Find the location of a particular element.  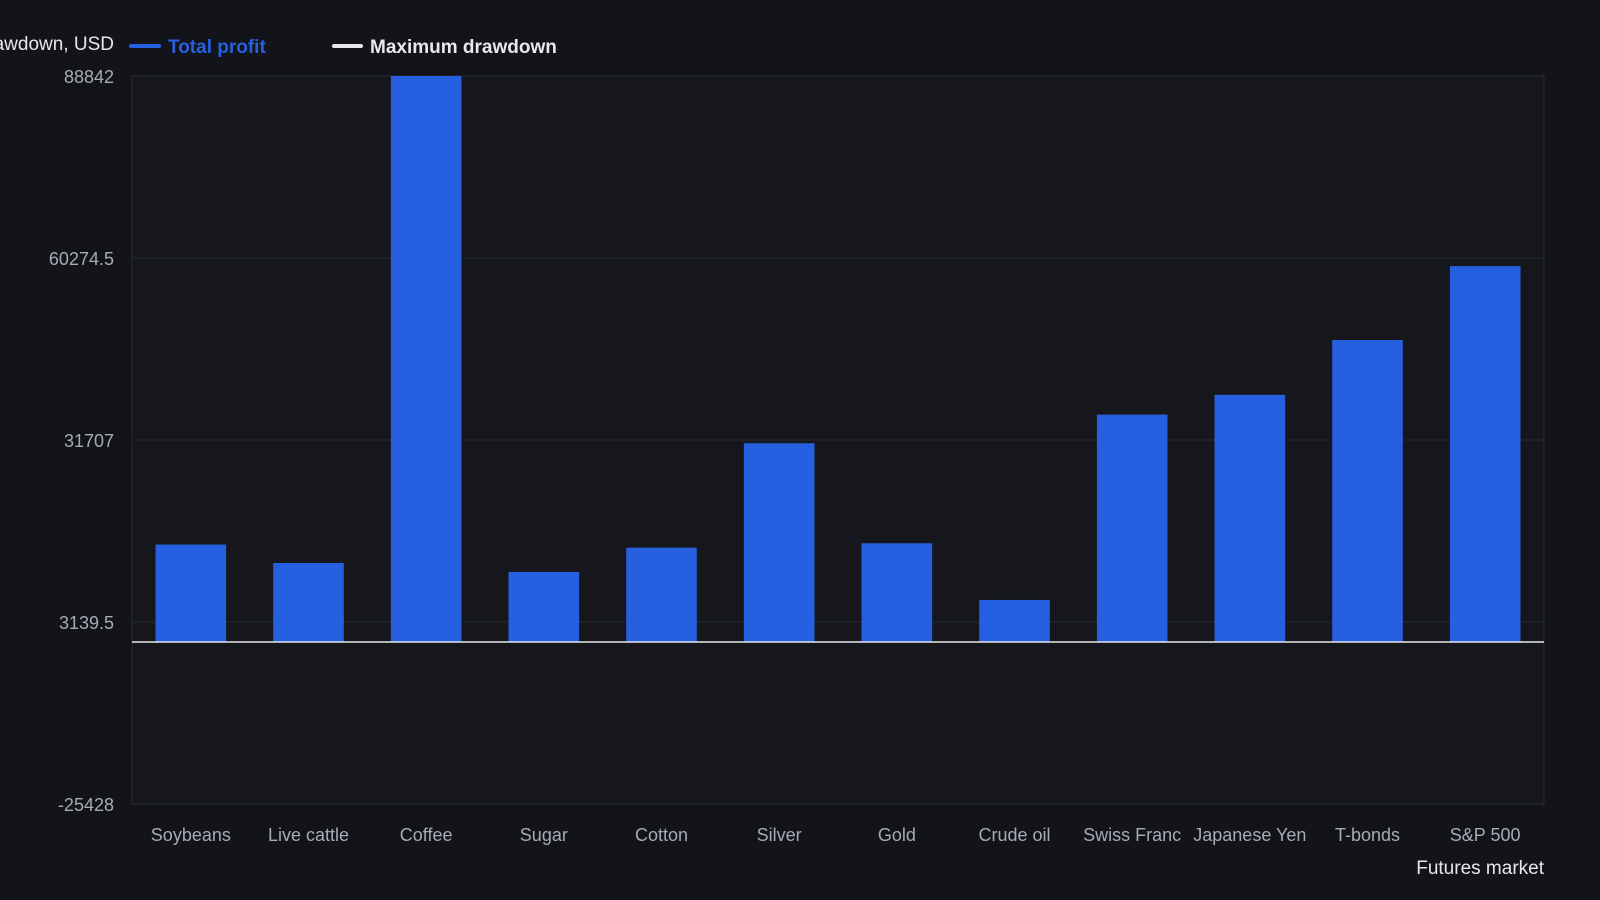

x-tick-label: Japanese Yen is located at coordinates (1249, 835).